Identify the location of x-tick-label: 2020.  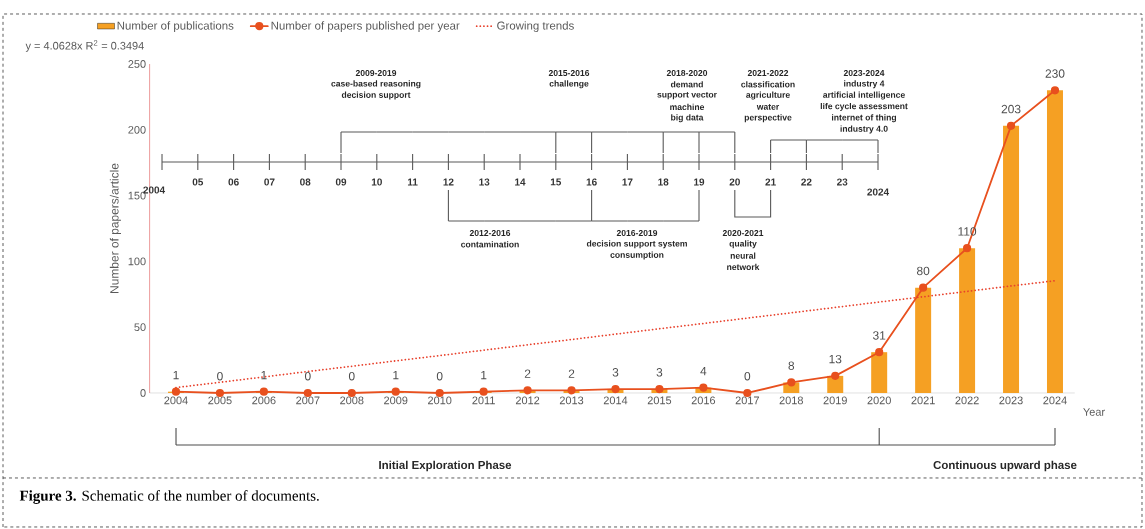
(879, 400).